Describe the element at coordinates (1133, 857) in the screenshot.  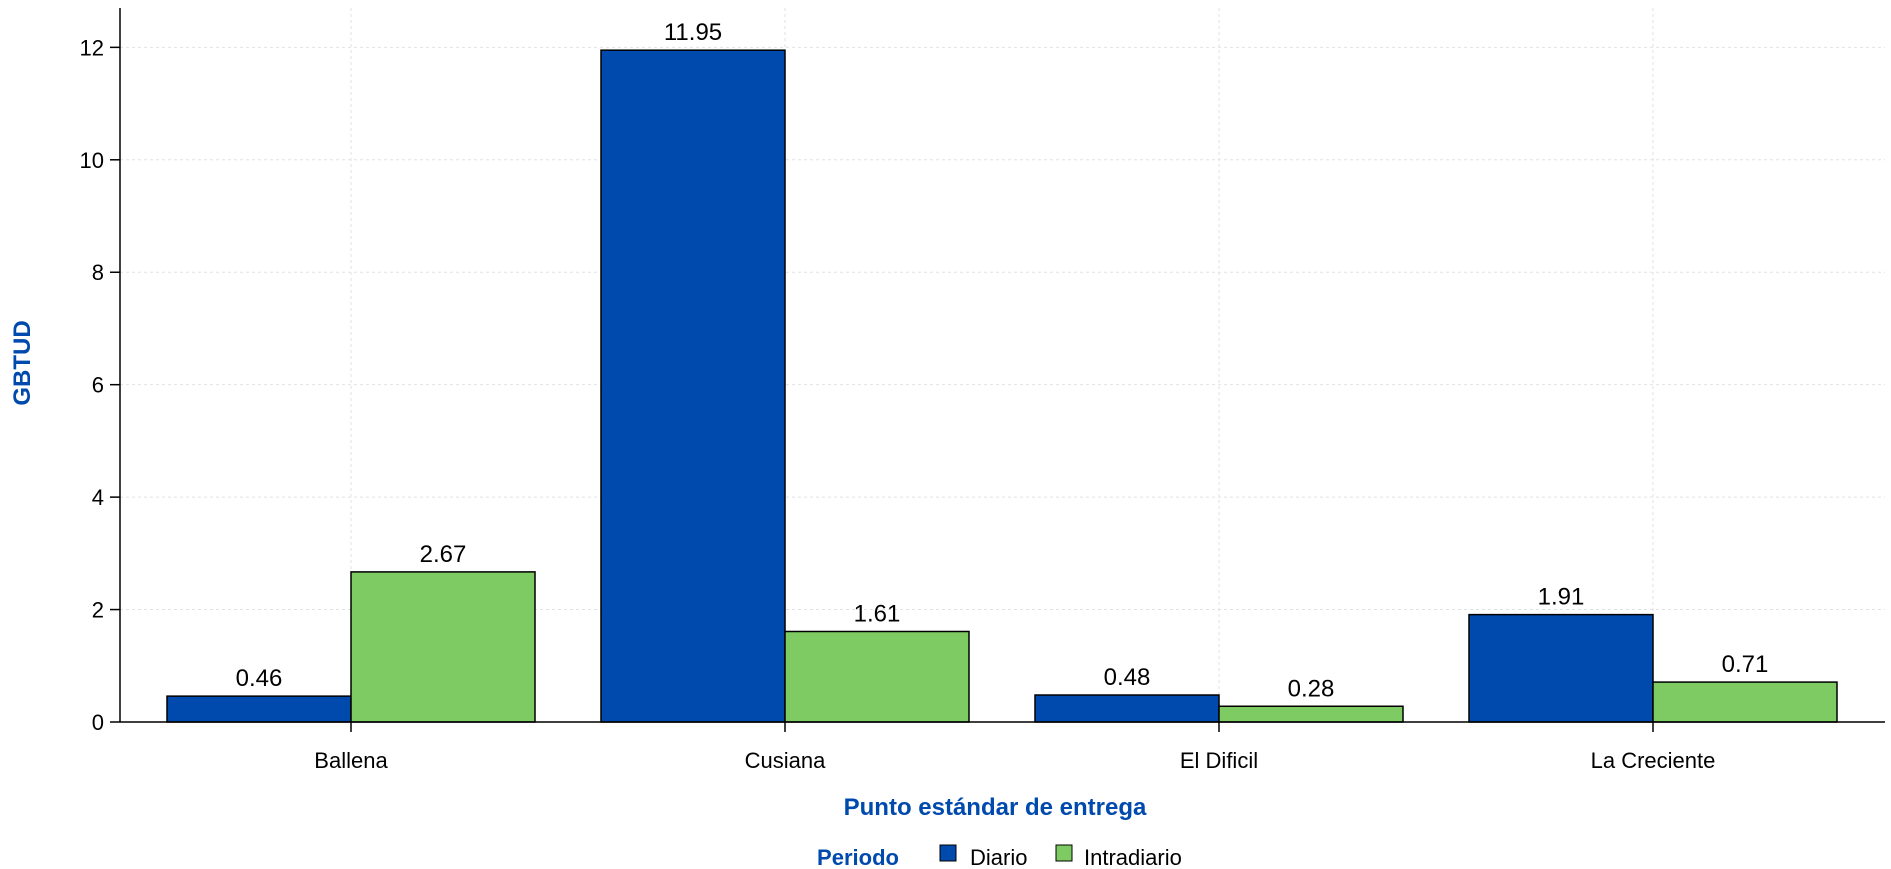
I see `legend-label-intradiario: Intradiario` at that location.